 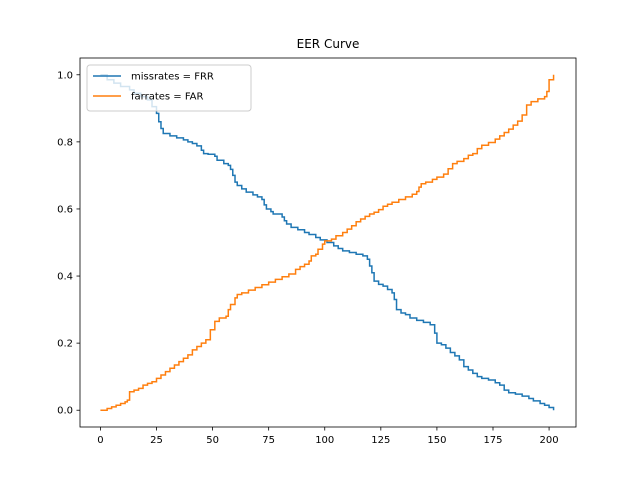 I want to click on legend-box, so click(x=169, y=88).